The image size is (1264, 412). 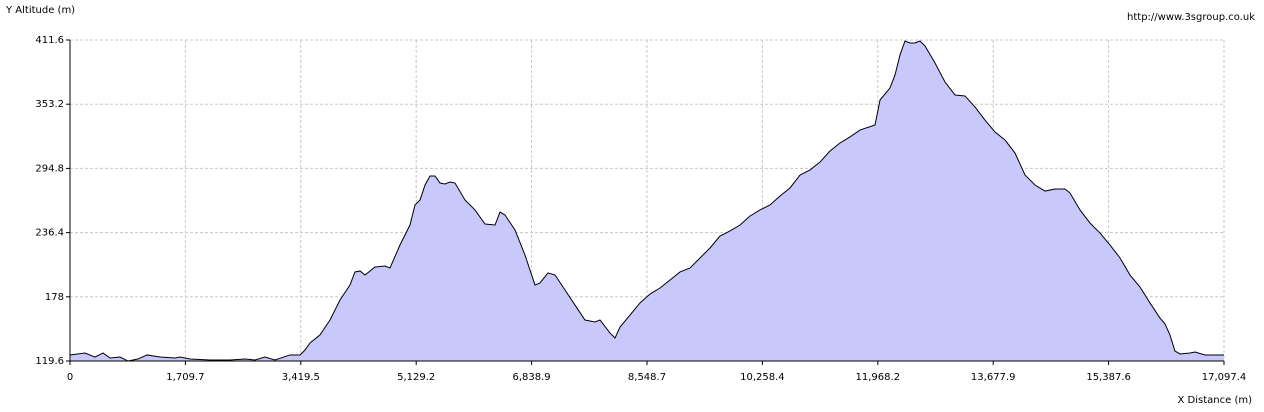 I want to click on x-tick-label: 17,097.4, so click(x=1224, y=377).